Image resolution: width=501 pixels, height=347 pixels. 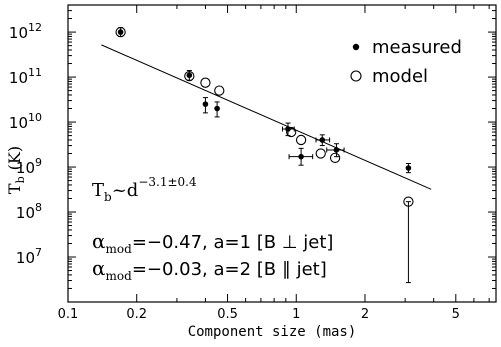 What do you see at coordinates (400, 76) in the screenshot?
I see `legend-label-model: model` at bounding box center [400, 76].